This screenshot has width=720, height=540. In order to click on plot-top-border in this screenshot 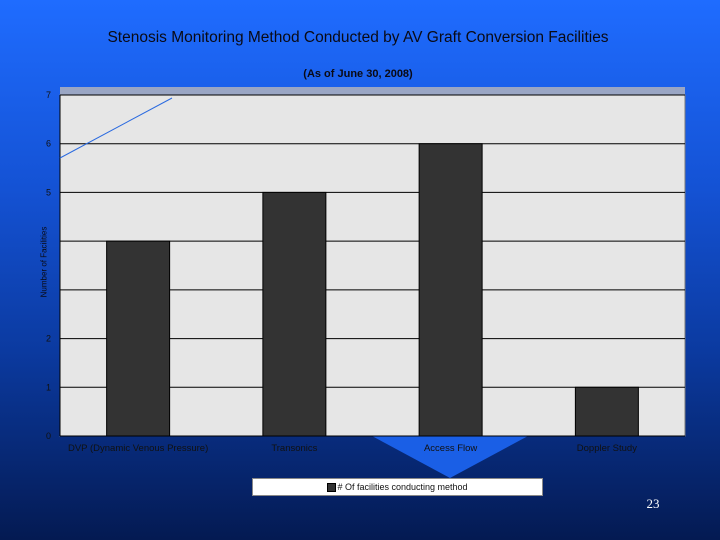, I will do `click(372, 91)`.